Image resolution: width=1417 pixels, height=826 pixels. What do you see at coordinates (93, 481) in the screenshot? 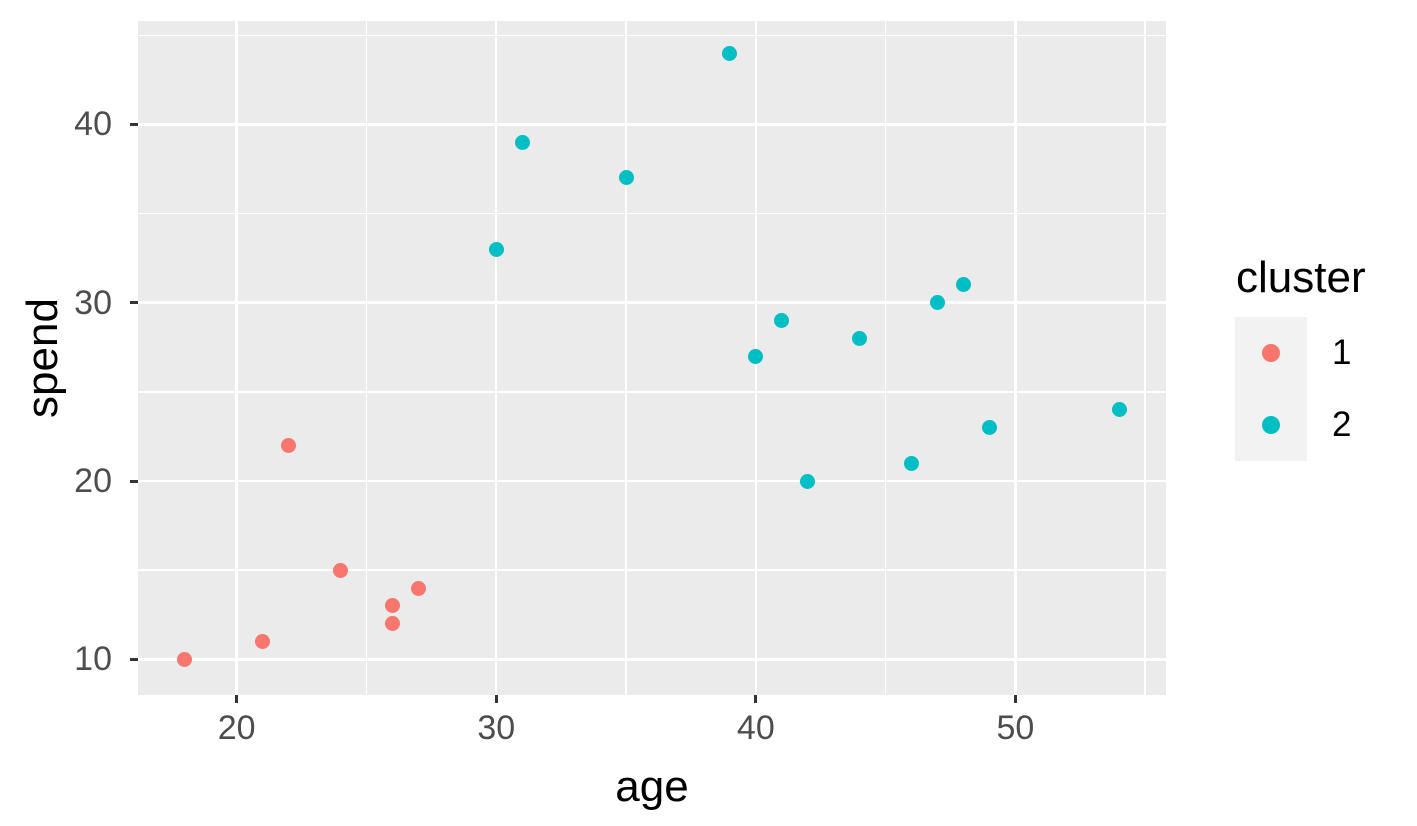
I see `y-tick-label: 20` at bounding box center [93, 481].